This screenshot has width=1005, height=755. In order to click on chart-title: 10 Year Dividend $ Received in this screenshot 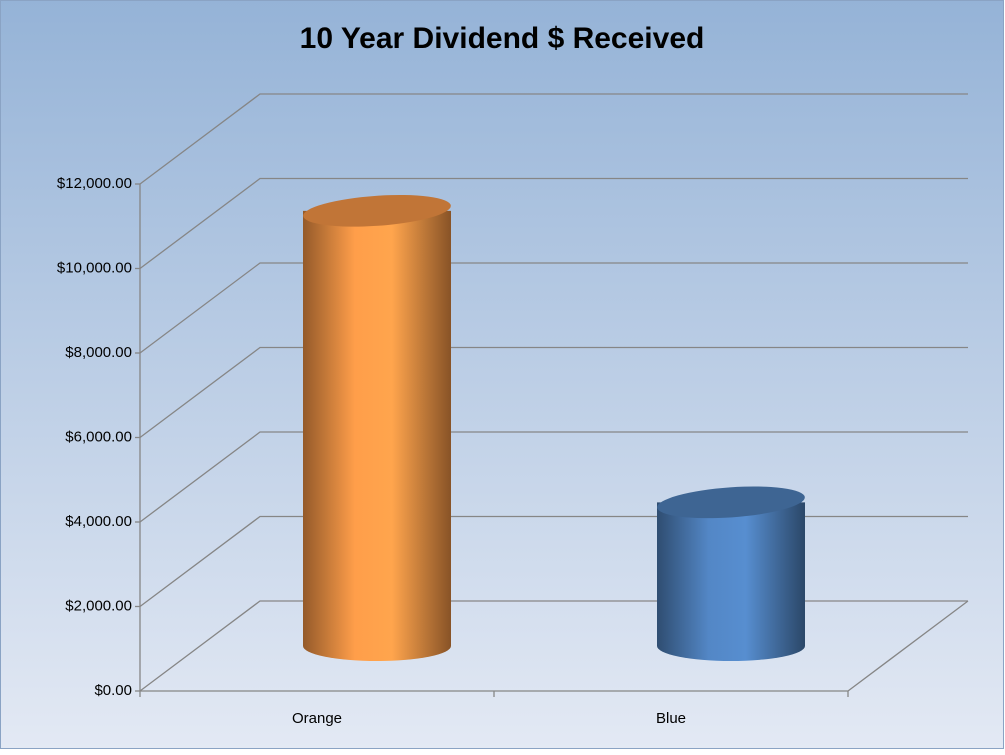, I will do `click(502, 38)`.